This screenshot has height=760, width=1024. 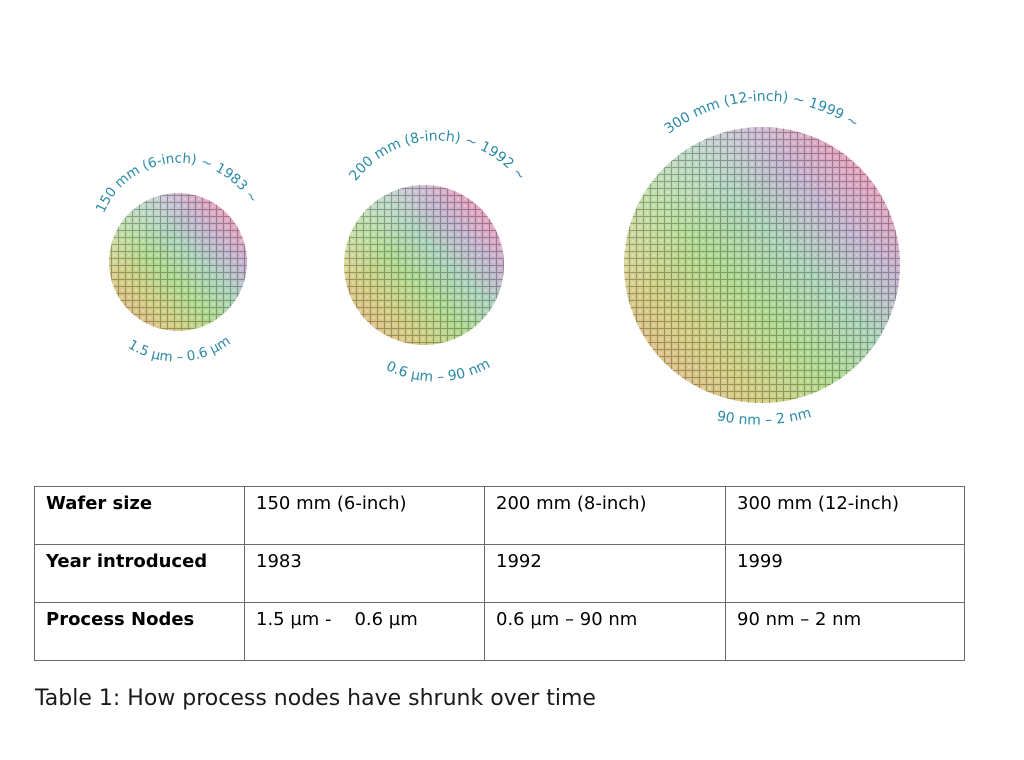 What do you see at coordinates (139, 515) in the screenshot?
I see `row-header: Wafer size` at bounding box center [139, 515].